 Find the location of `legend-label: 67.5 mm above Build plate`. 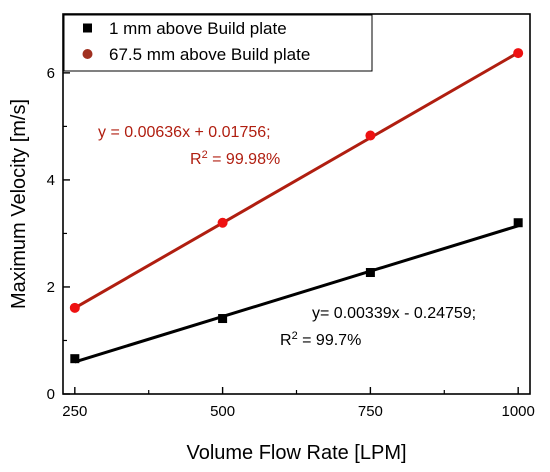

legend-label: 67.5 mm above Build plate is located at coordinates (209, 54).